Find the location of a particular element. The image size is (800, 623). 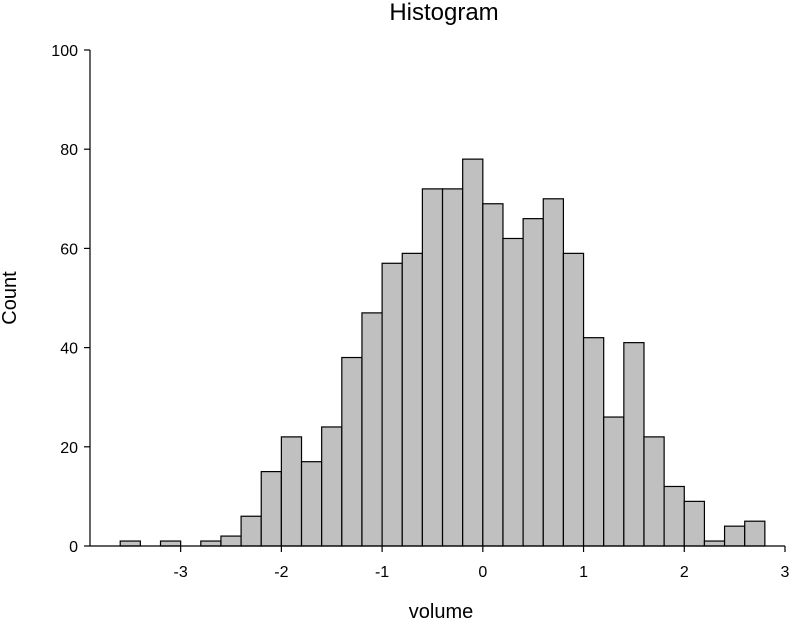

y-tick-label: 80 is located at coordinates (69, 150).